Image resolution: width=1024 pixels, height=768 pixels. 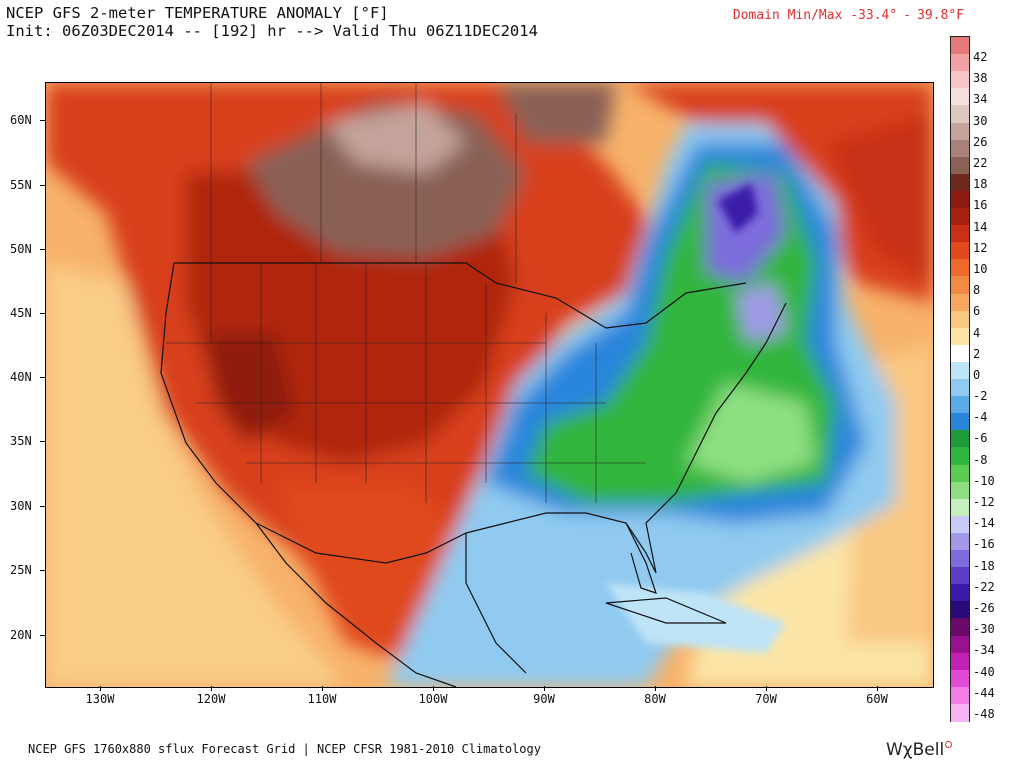 What do you see at coordinates (848, 15) in the screenshot?
I see `domain-minmax: Domain Min/Max -33.4° -39.8°F` at bounding box center [848, 15].